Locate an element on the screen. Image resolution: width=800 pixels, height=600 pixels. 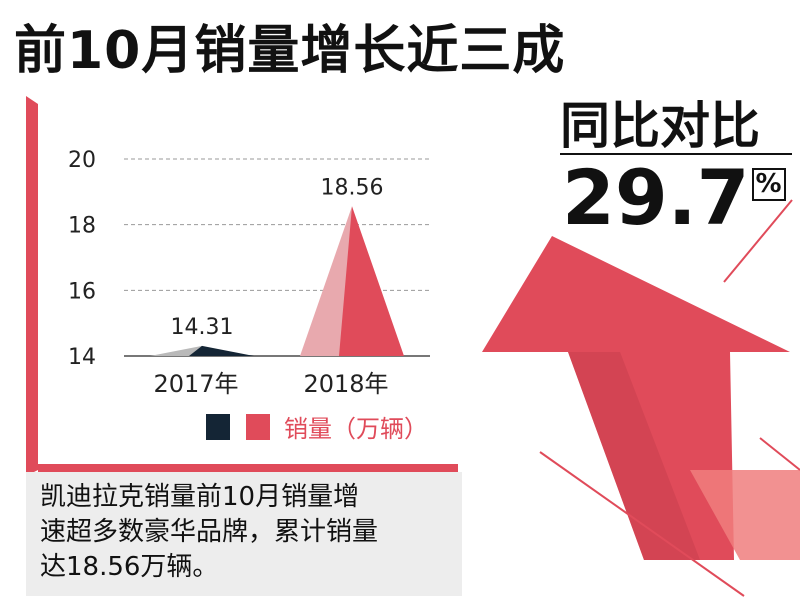
comparison-value: 29.7% is located at coordinates (674, 198).